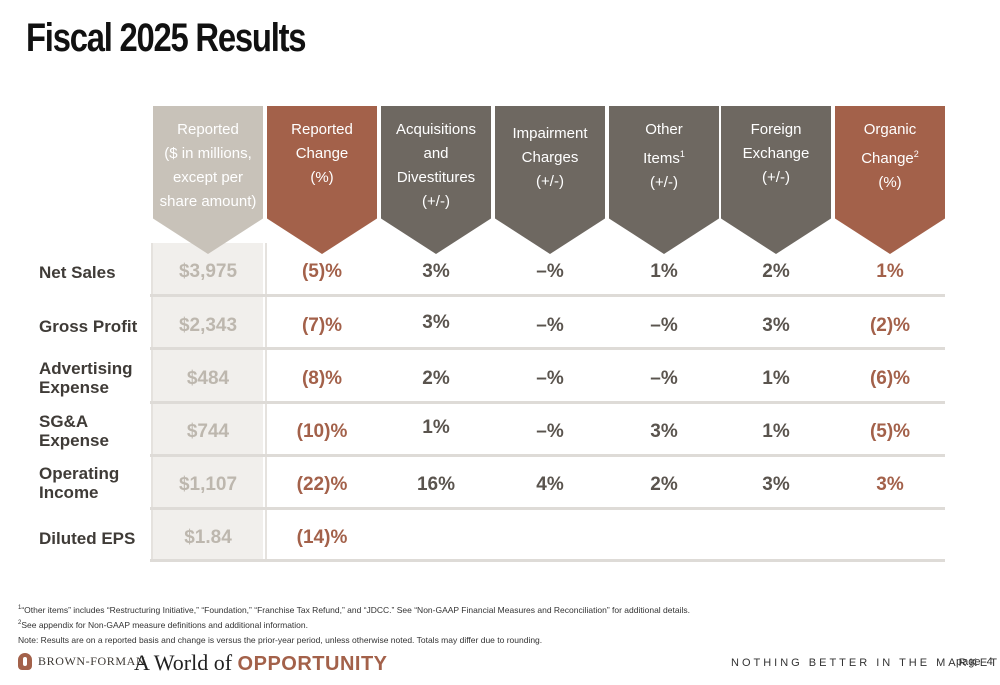 This screenshot has height=685, width=1000. I want to click on header-line: ($ in millions,, so click(208, 153).